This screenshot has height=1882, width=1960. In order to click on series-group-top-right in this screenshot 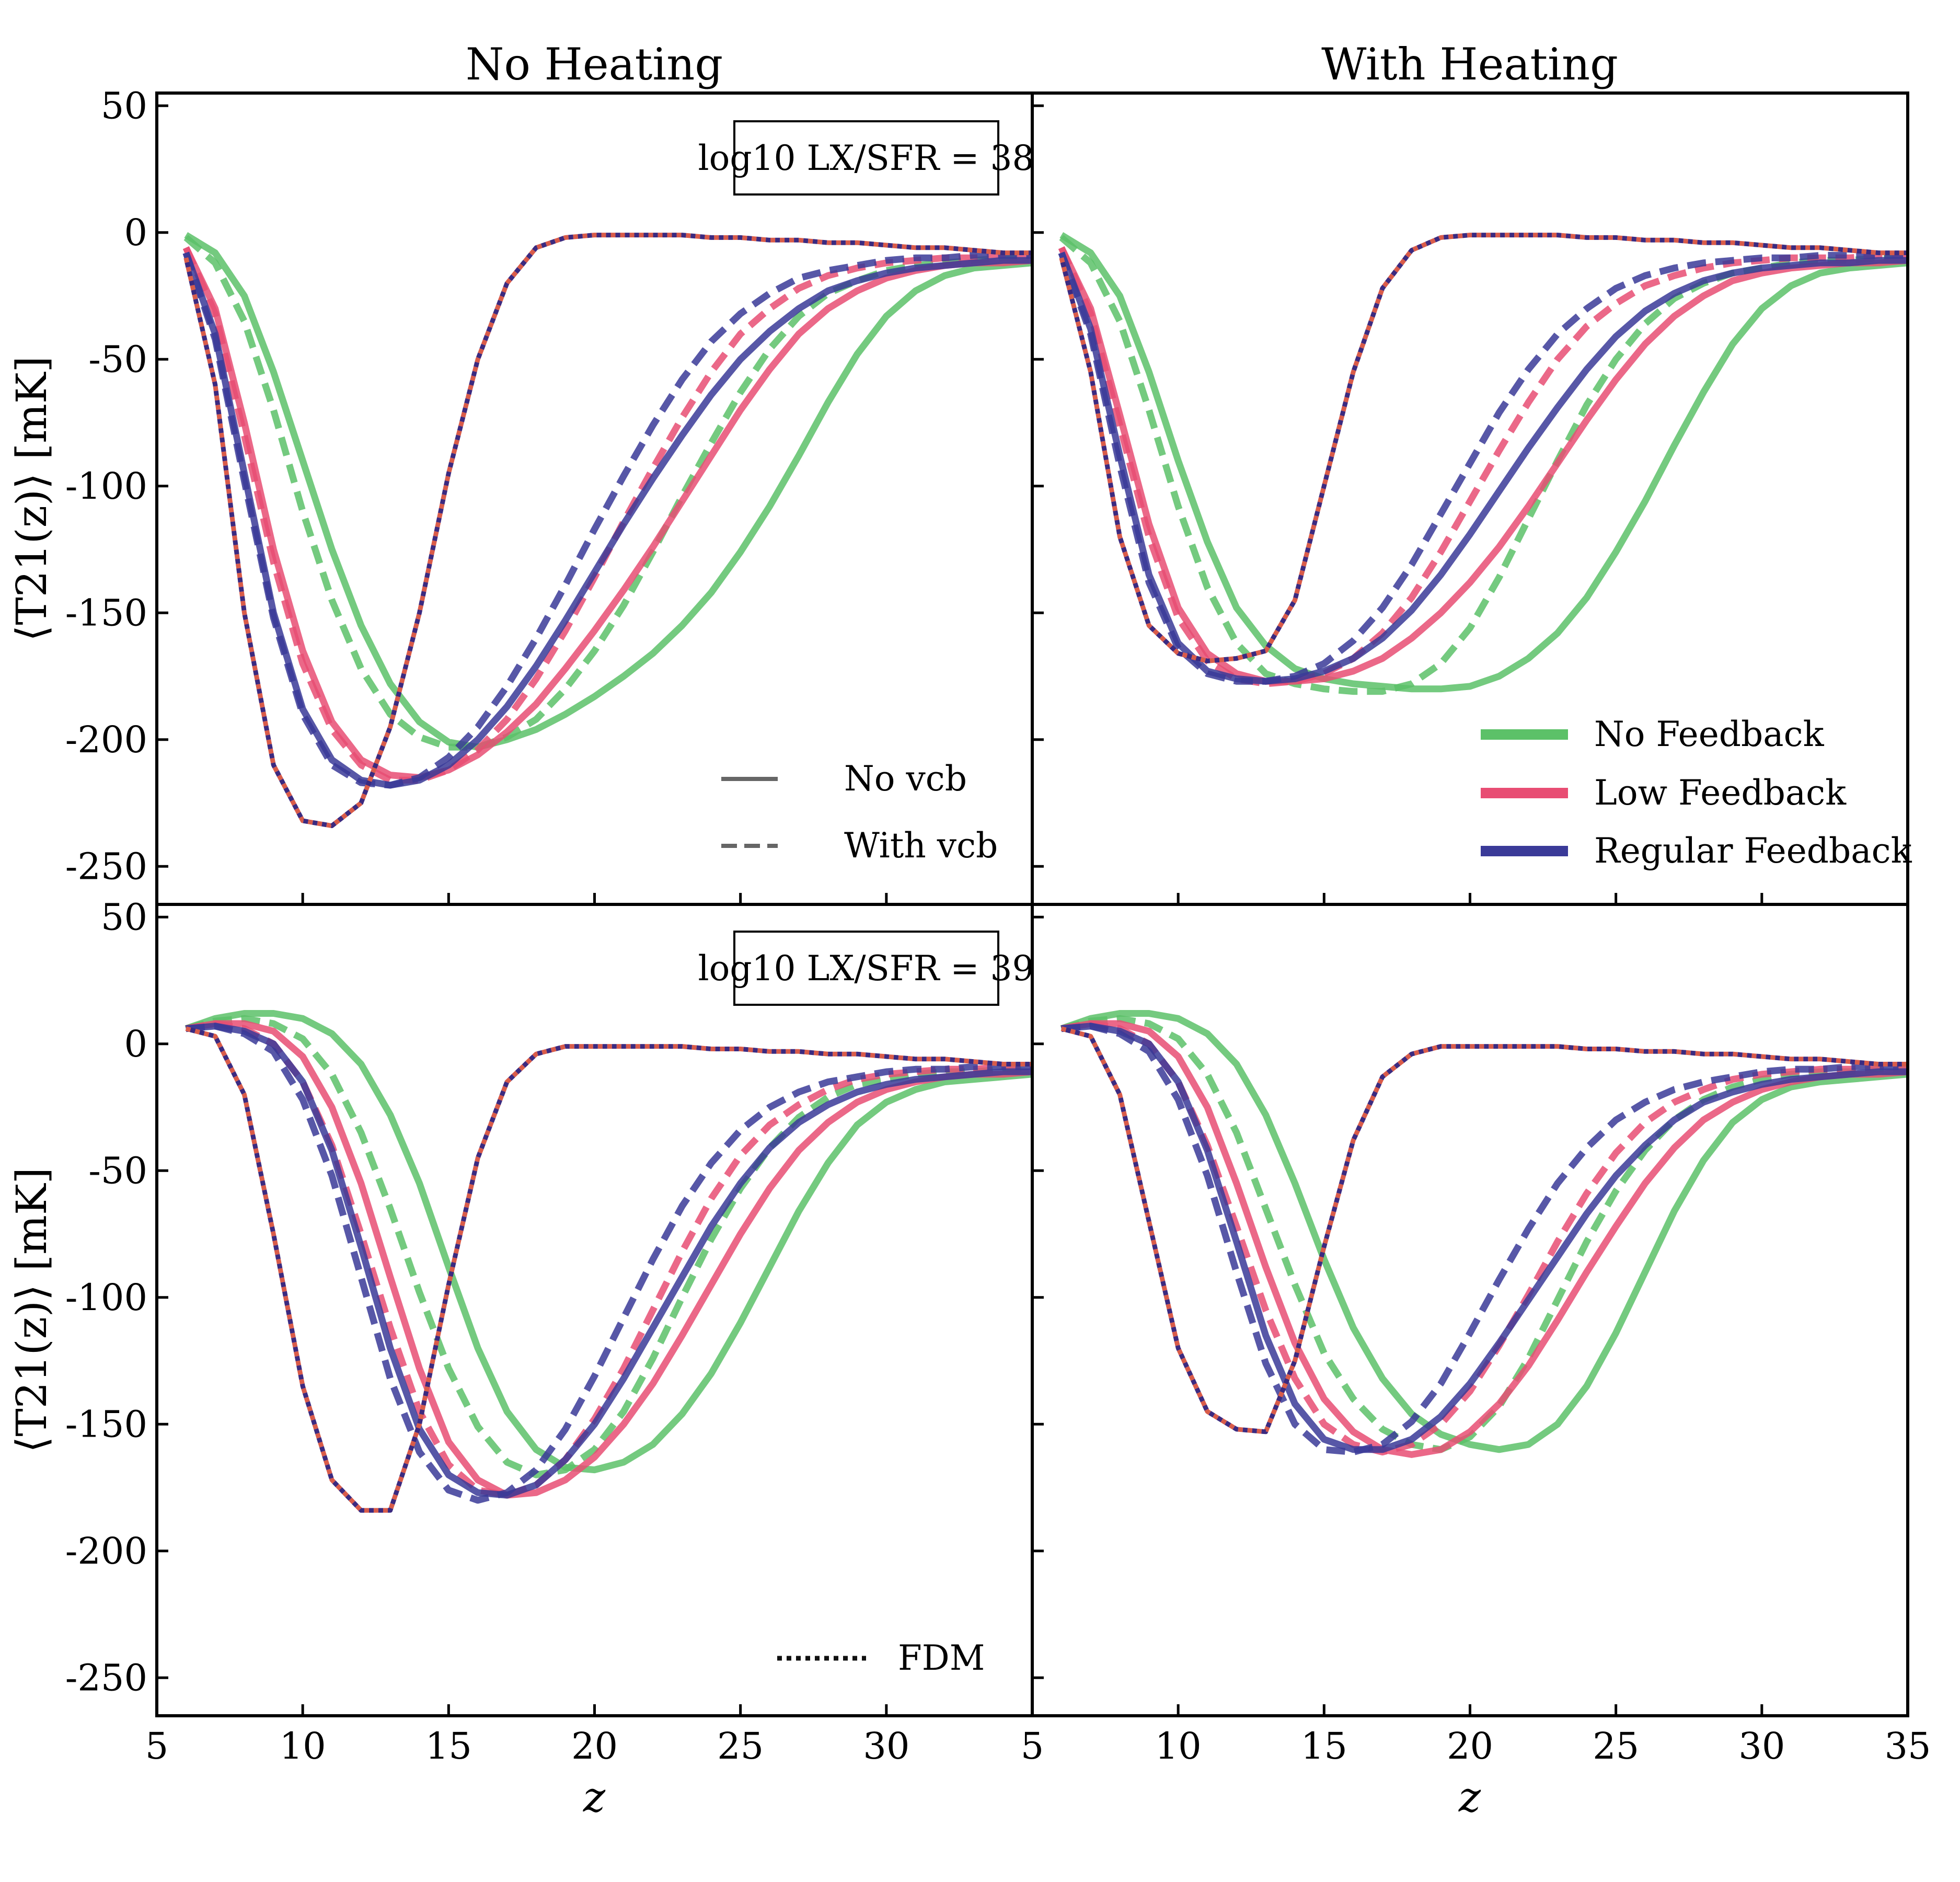, I will do `click(1483, 463)`.